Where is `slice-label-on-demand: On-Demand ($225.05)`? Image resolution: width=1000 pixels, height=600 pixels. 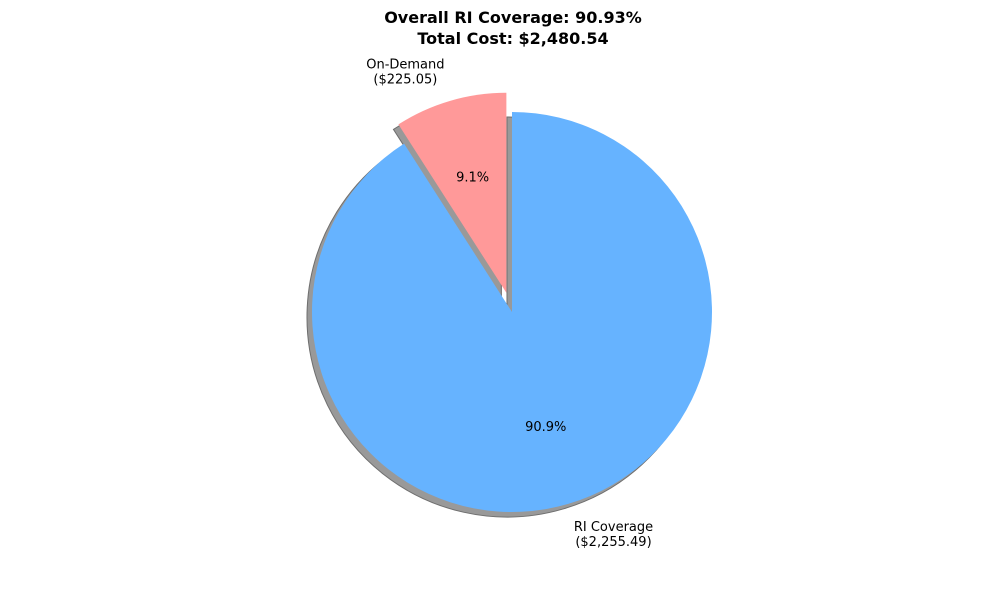
slice-label-on-demand: On-Demand ($225.05) is located at coordinates (405, 73).